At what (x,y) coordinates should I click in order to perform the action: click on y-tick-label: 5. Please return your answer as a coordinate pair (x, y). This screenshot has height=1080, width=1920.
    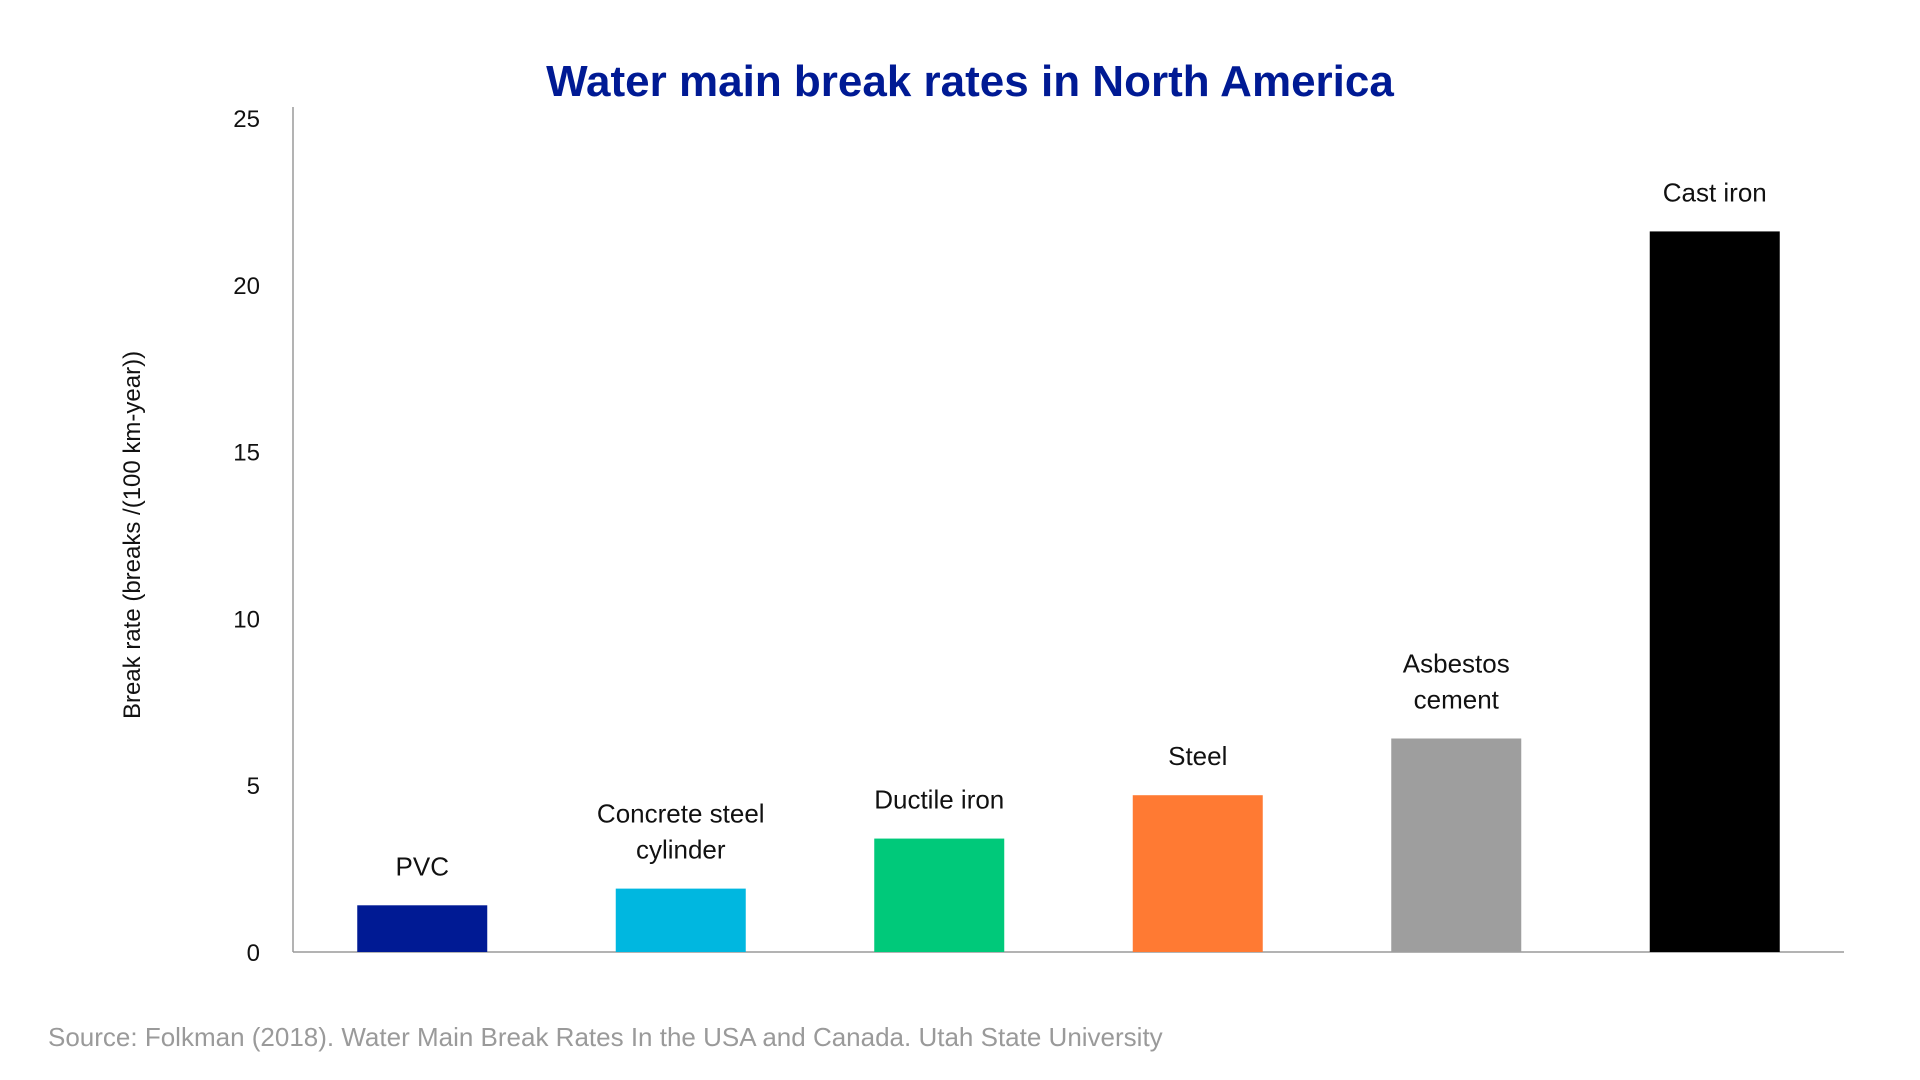
    Looking at the image, I should click on (253, 786).